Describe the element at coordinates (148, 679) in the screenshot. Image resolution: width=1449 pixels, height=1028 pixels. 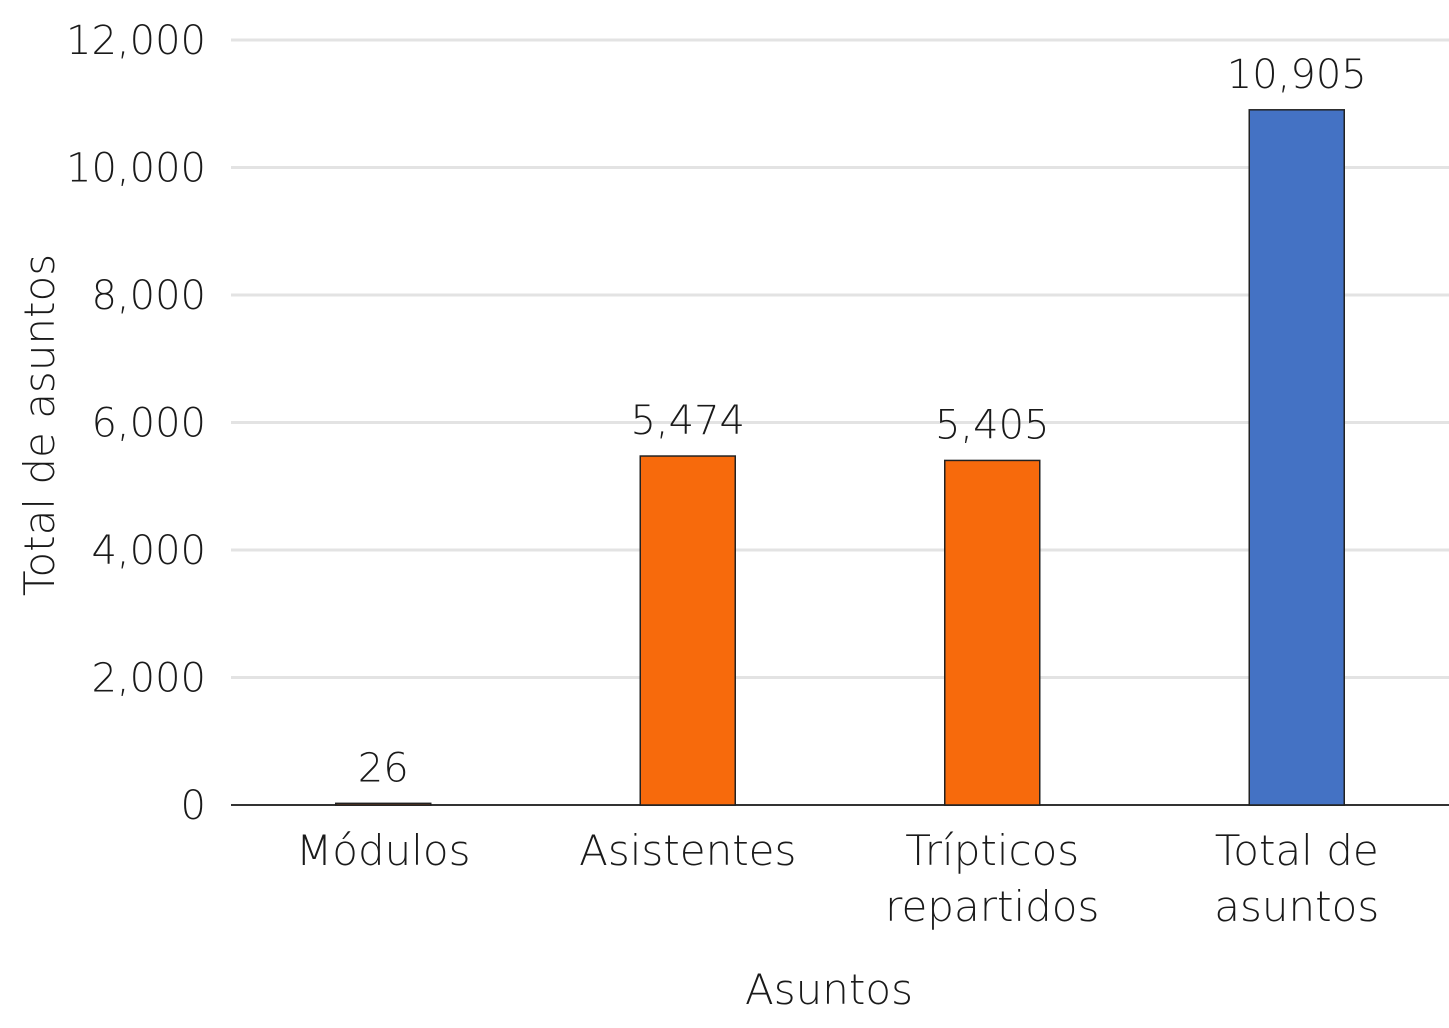
I see `y-tick-label: 2,000` at that location.